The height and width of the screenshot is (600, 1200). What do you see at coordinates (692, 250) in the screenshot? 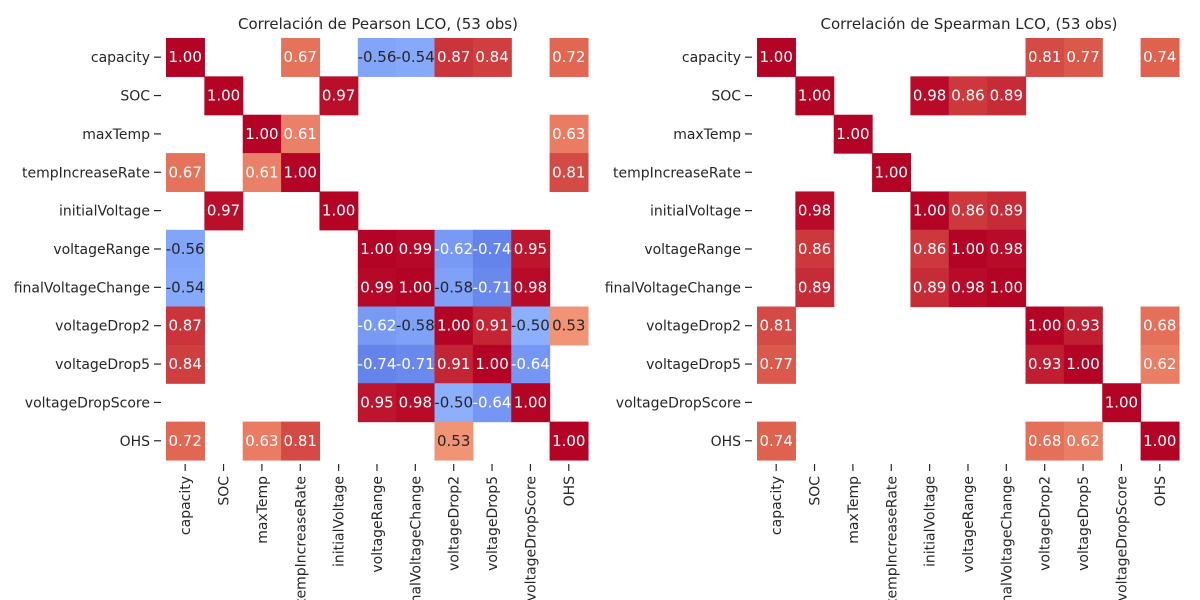
I see `spearman-y-tick-label: voltageRange` at bounding box center [692, 250].